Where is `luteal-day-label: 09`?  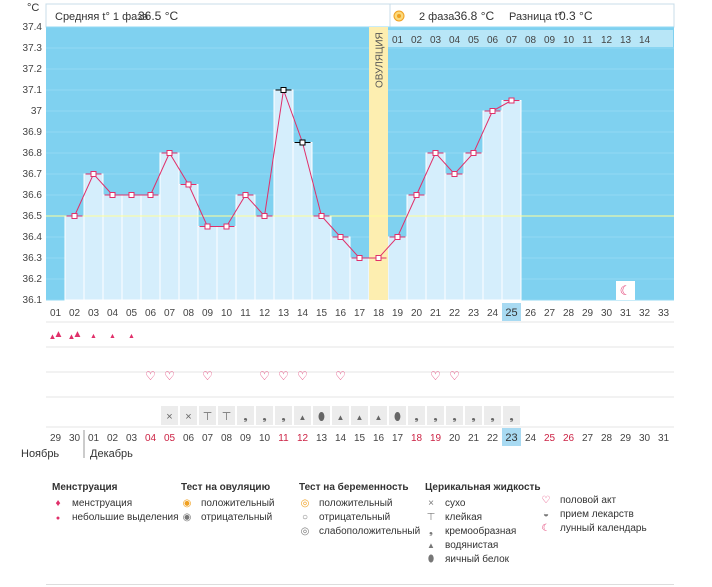 luteal-day-label: 09 is located at coordinates (550, 40).